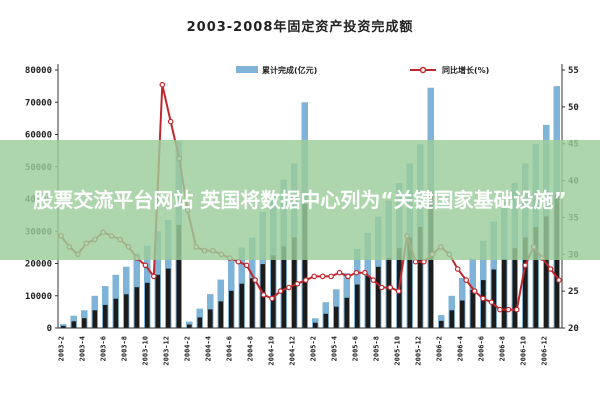  What do you see at coordinates (38, 103) in the screenshot?
I see `y-tick-label: 70000` at bounding box center [38, 103].